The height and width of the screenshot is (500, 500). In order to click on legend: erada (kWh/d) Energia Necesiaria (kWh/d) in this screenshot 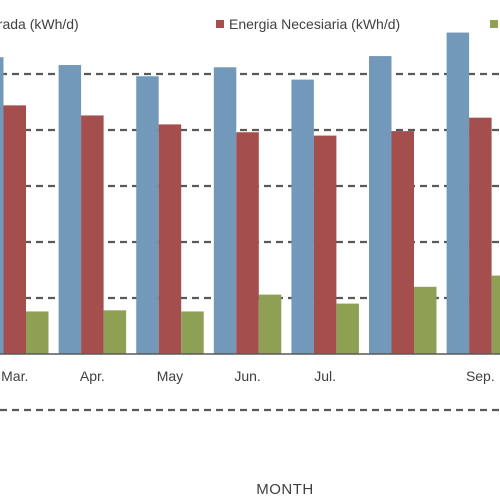, I will do `click(249, 24)`.